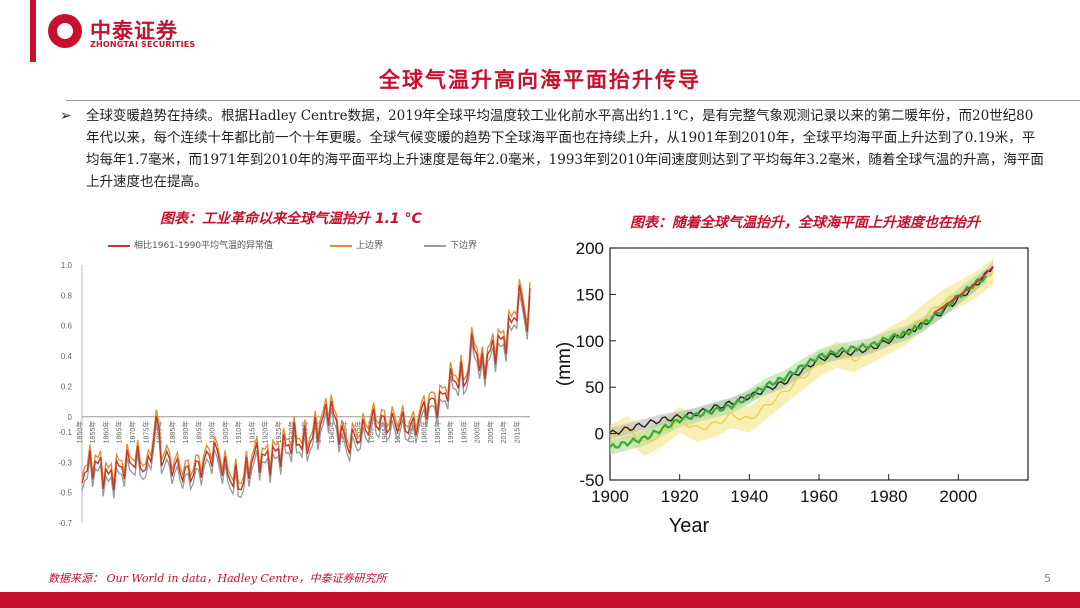 Image resolution: width=1080 pixels, height=608 pixels. Describe the element at coordinates (291, 432) in the screenshot. I see `x-tick-label: 1930年` at that location.